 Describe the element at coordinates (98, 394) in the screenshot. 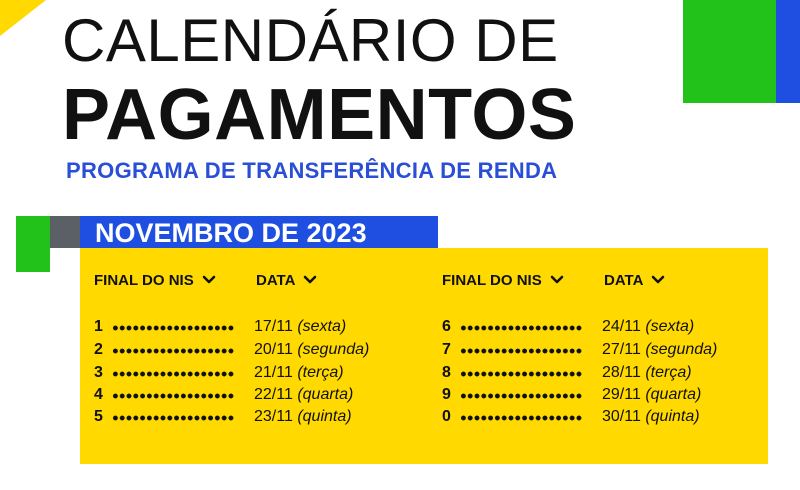

I see `nis-digit: 4` at that location.